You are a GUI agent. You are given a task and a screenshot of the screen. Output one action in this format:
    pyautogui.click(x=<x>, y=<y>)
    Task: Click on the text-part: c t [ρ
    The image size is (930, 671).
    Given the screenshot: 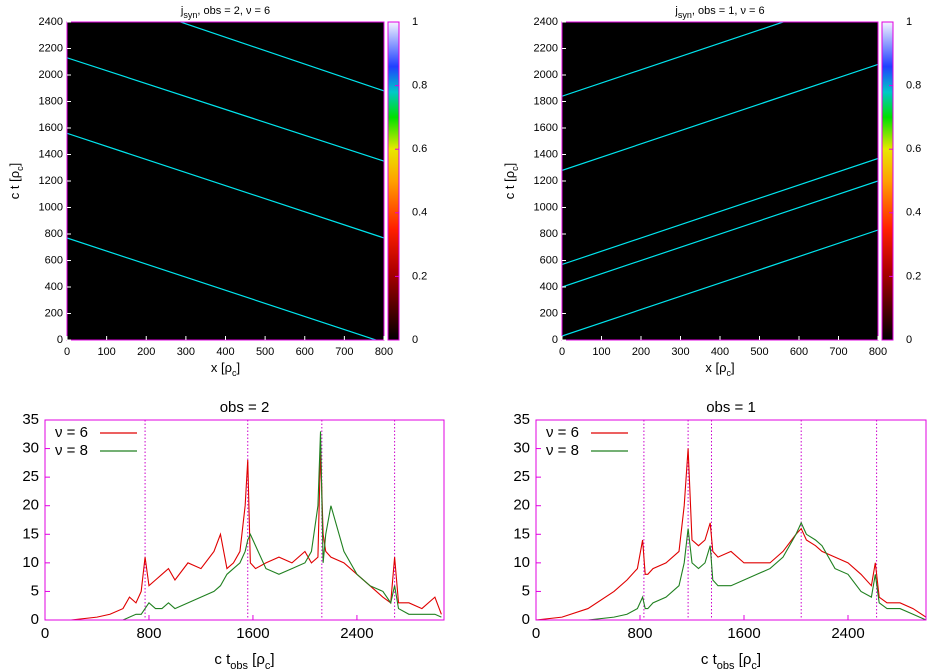 What is the action you would take?
    pyautogui.click(x=14, y=185)
    